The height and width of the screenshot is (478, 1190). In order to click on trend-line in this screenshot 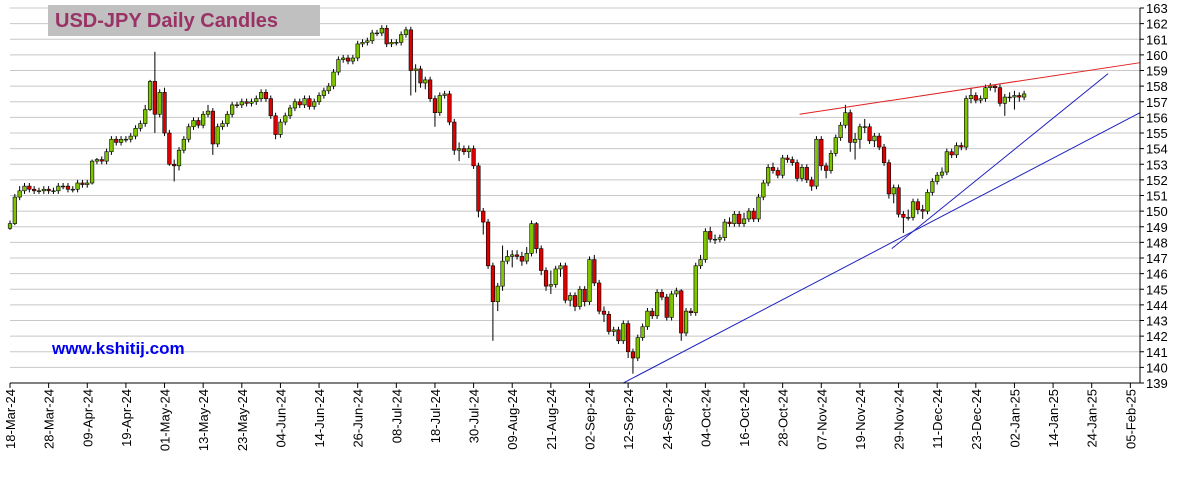, I will do `click(1000, 161)`.